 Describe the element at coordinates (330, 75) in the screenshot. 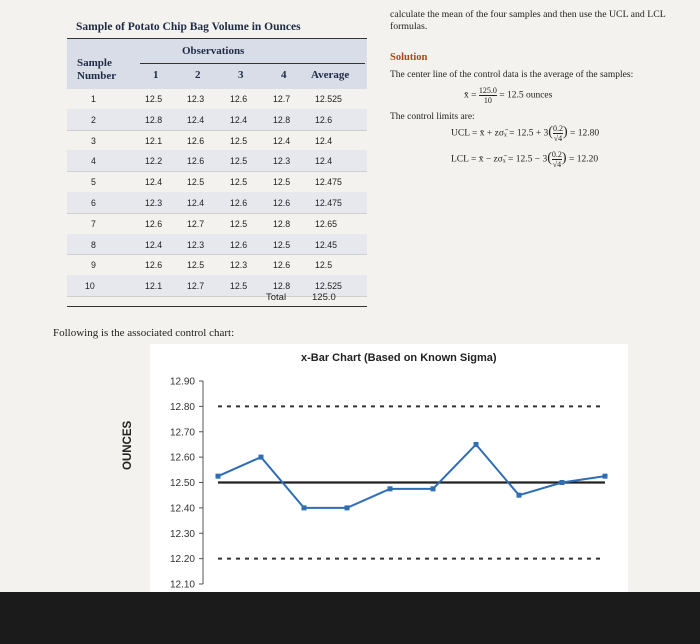

I see `header-average: Average` at that location.